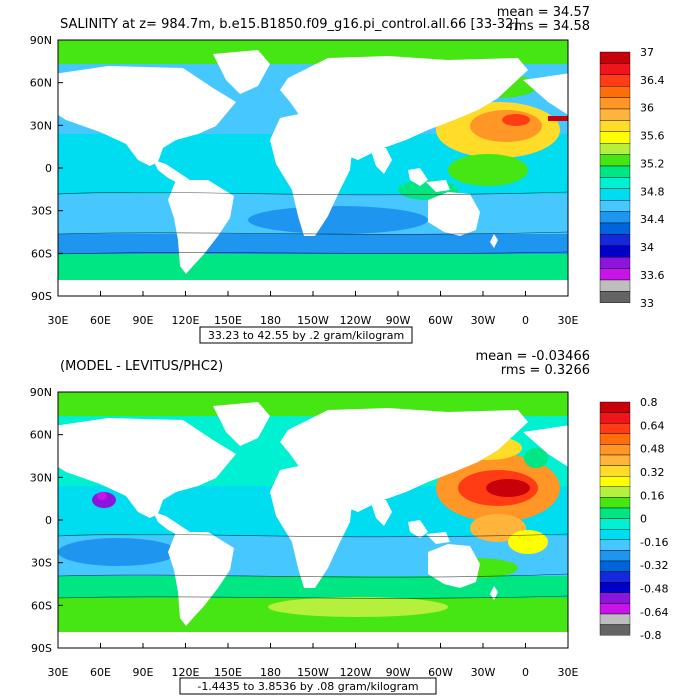  I want to click on colorbar-label: 34, so click(647, 247).